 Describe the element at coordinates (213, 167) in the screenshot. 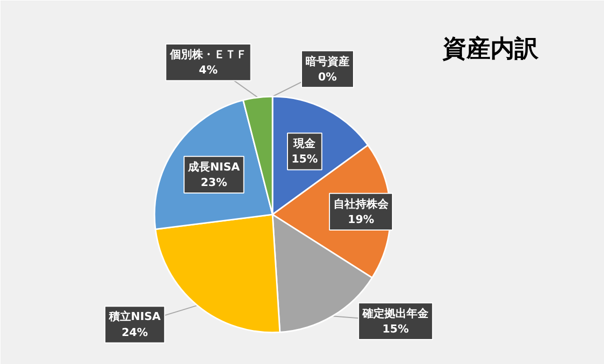

I see `slice-label: 成長NISA` at that location.